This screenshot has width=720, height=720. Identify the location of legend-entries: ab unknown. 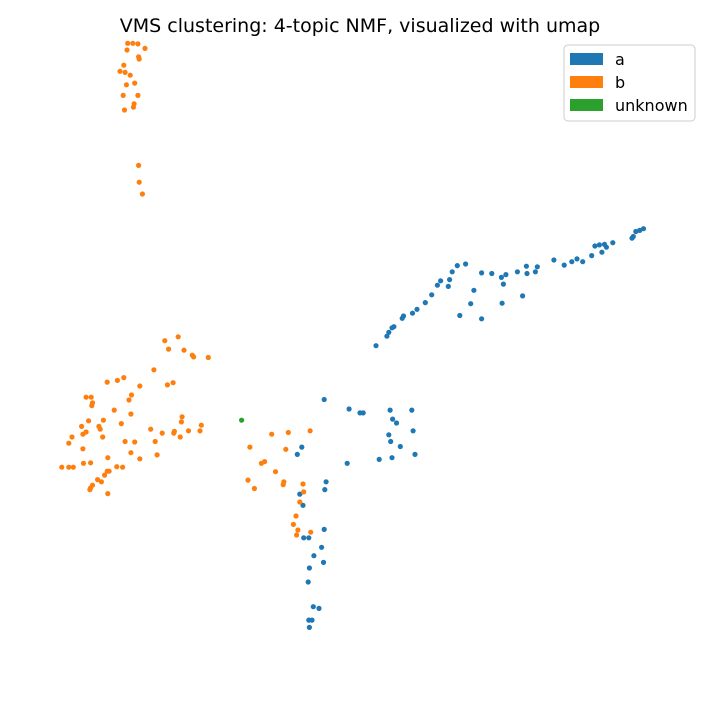
(629, 82).